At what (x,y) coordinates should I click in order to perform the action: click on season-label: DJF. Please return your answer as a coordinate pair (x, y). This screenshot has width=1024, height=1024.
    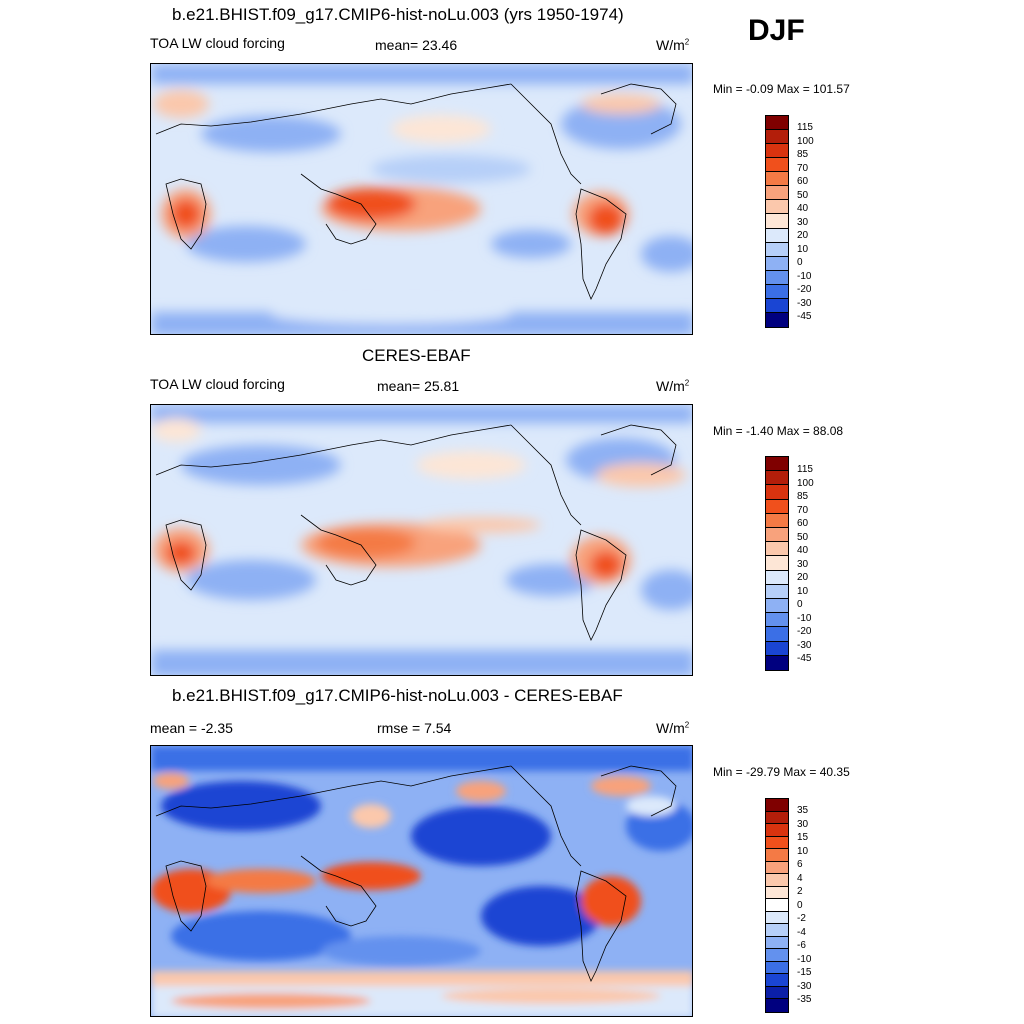
    Looking at the image, I should click on (776, 30).